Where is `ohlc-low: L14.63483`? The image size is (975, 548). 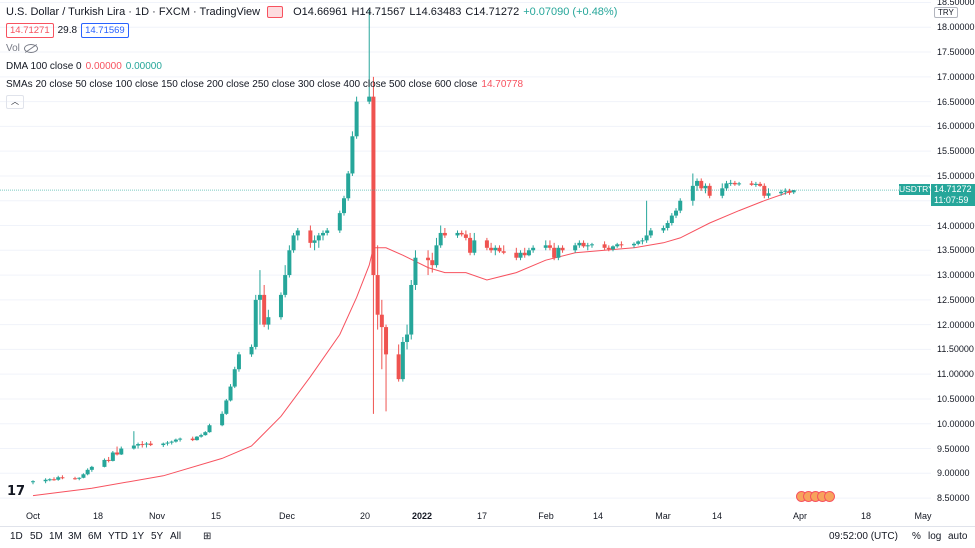
ohlc-low: L14.63483 is located at coordinates (435, 12).